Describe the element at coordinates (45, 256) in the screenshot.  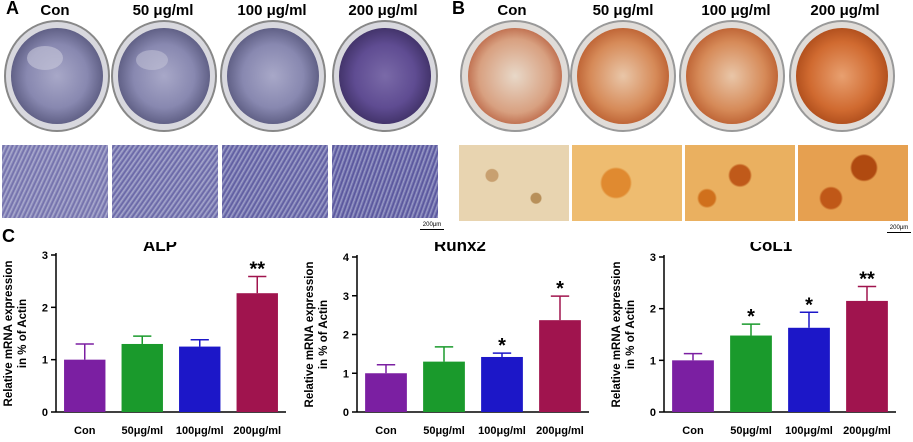
I see `alp-ytick-label-3: 3` at that location.